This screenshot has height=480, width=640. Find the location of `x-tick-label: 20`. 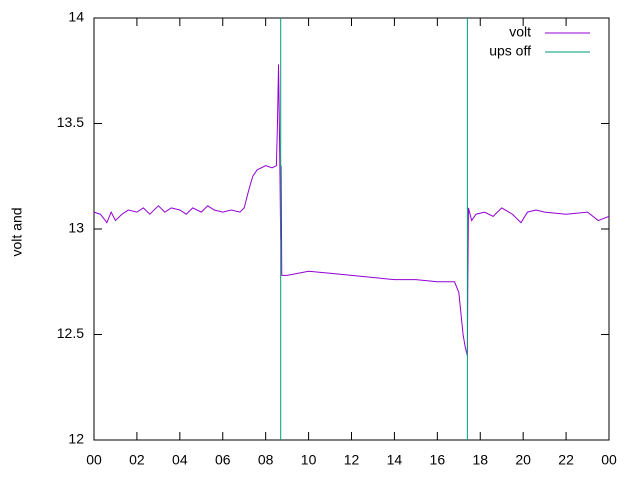

x-tick-label: 20 is located at coordinates (523, 460).